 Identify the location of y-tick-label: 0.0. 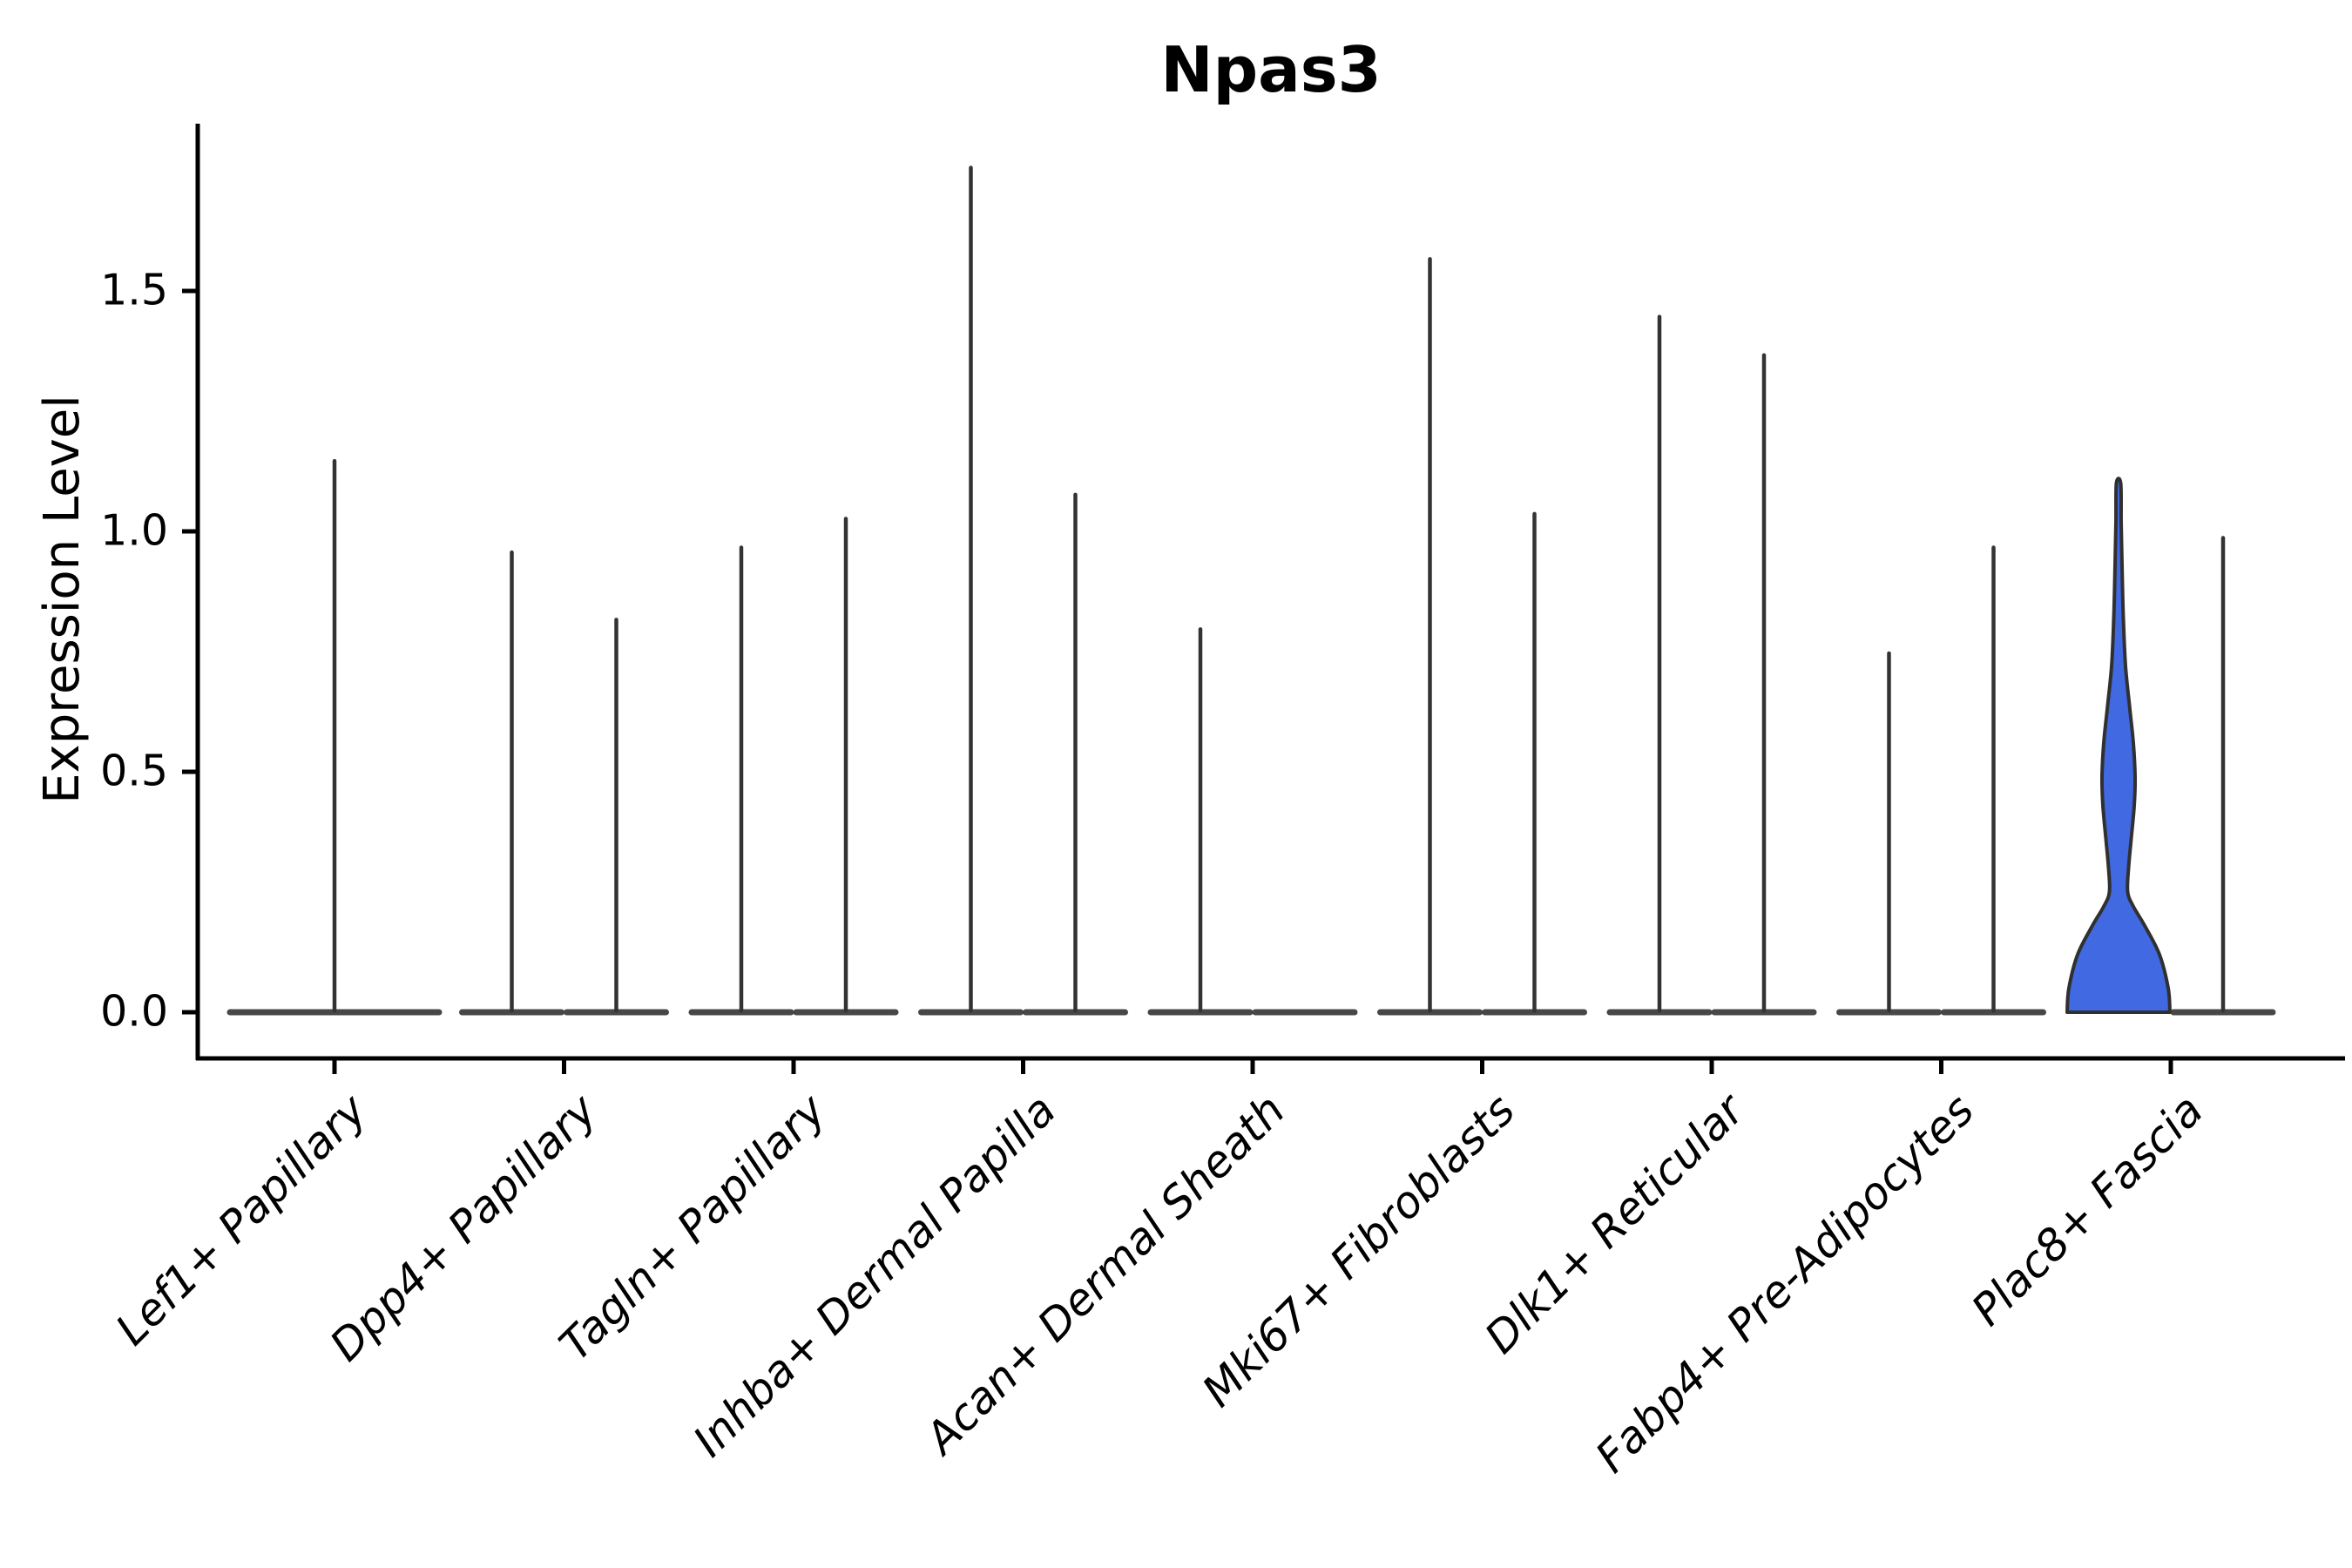
(134, 1012).